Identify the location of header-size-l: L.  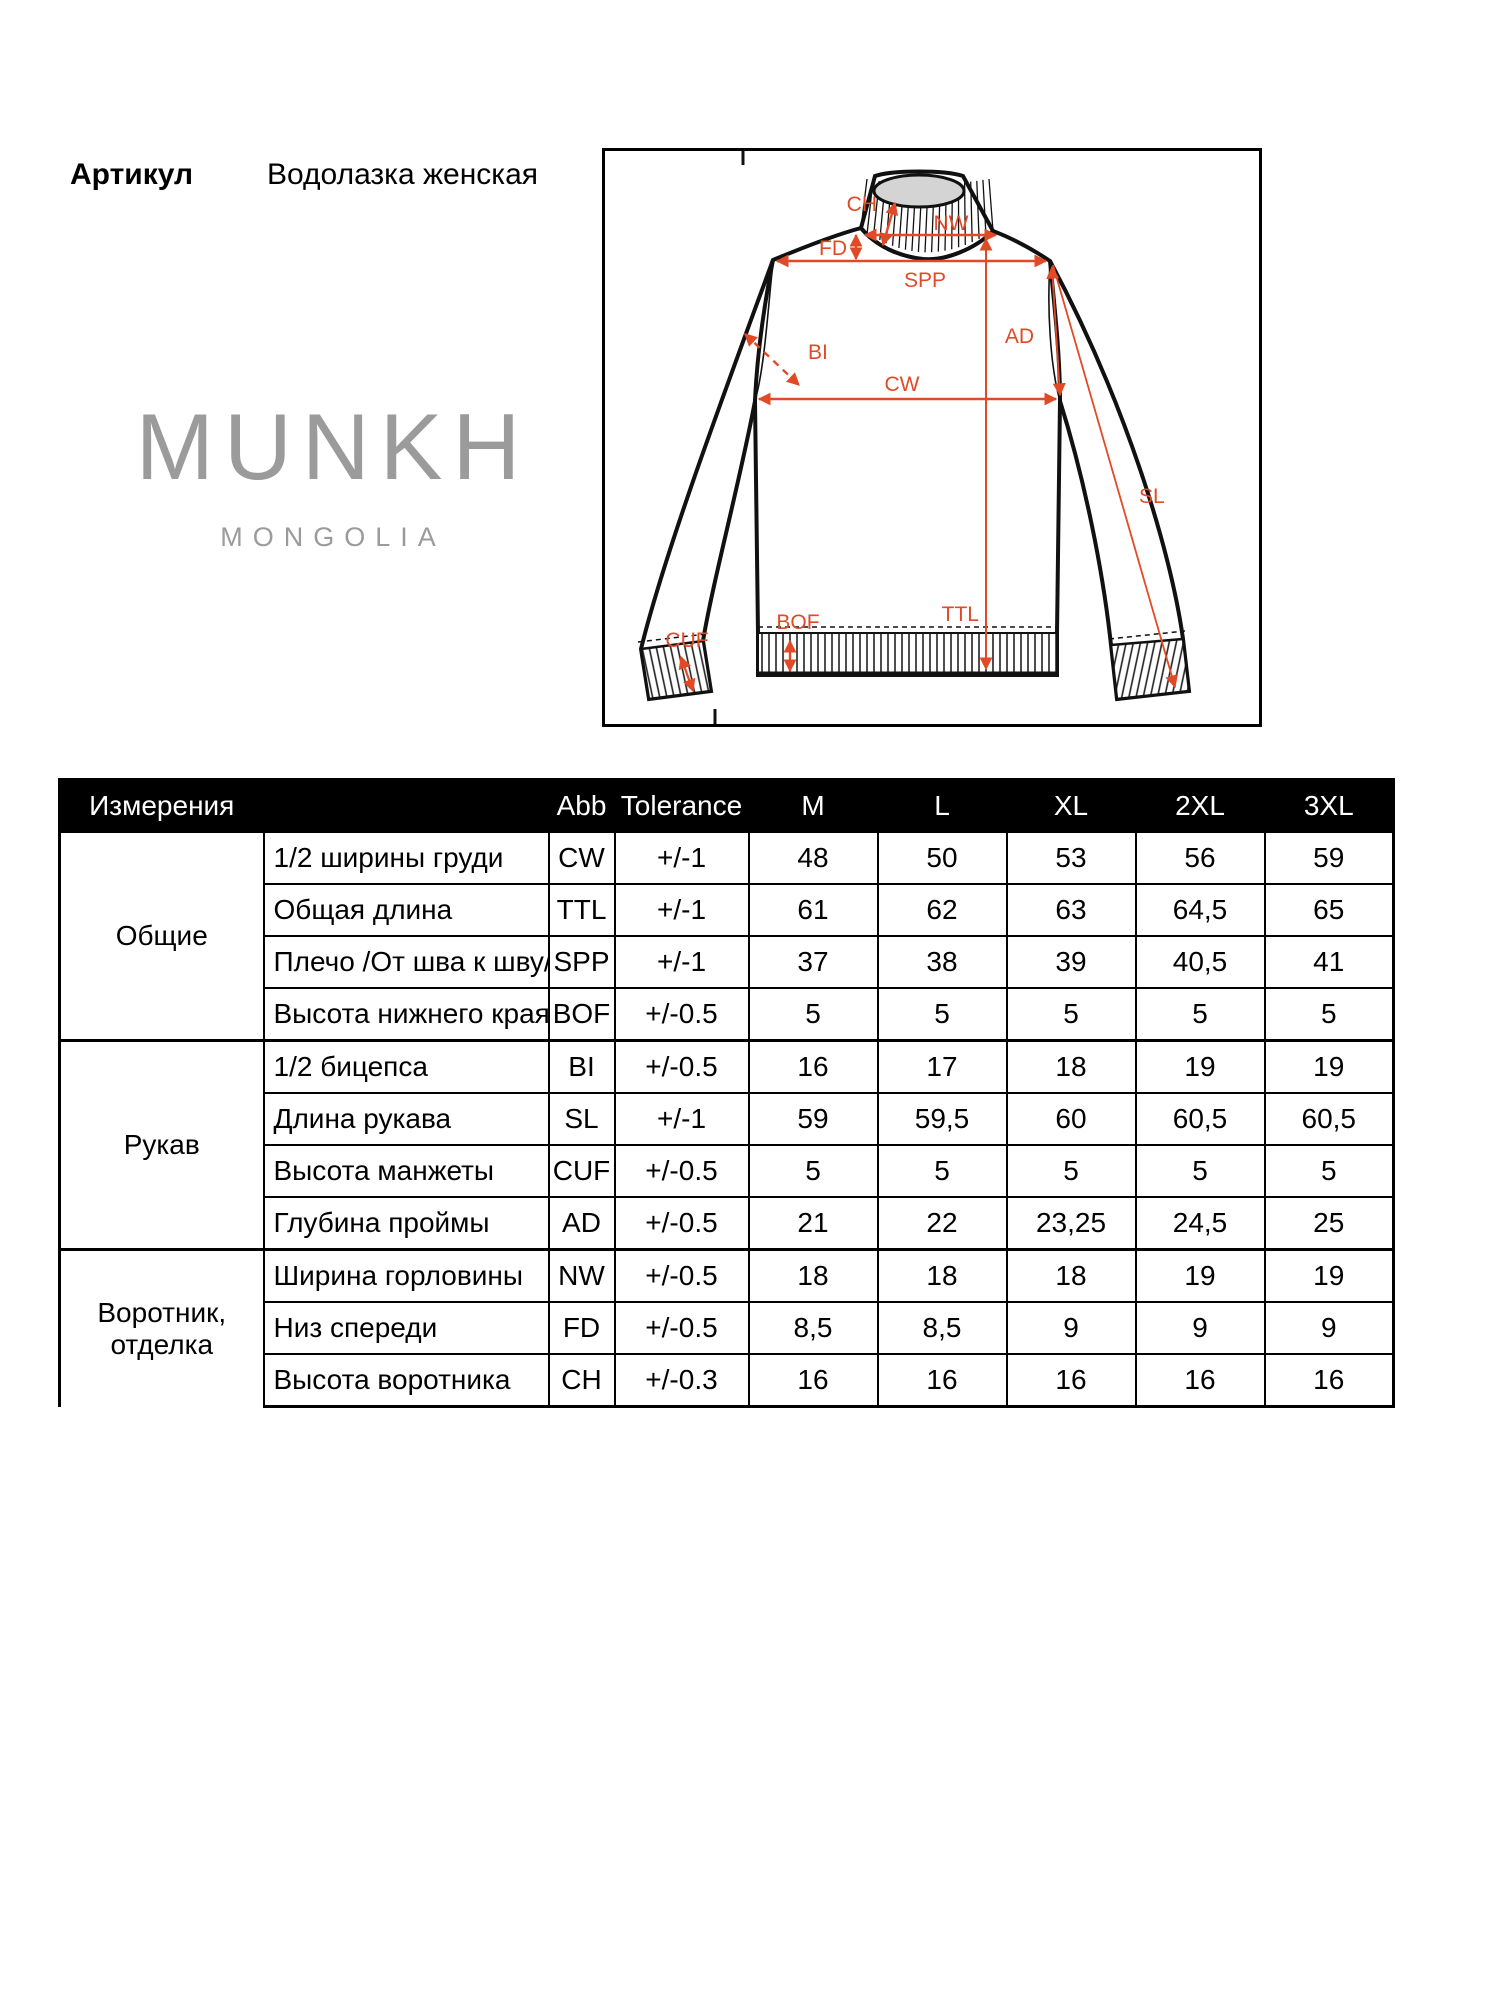
(942, 805).